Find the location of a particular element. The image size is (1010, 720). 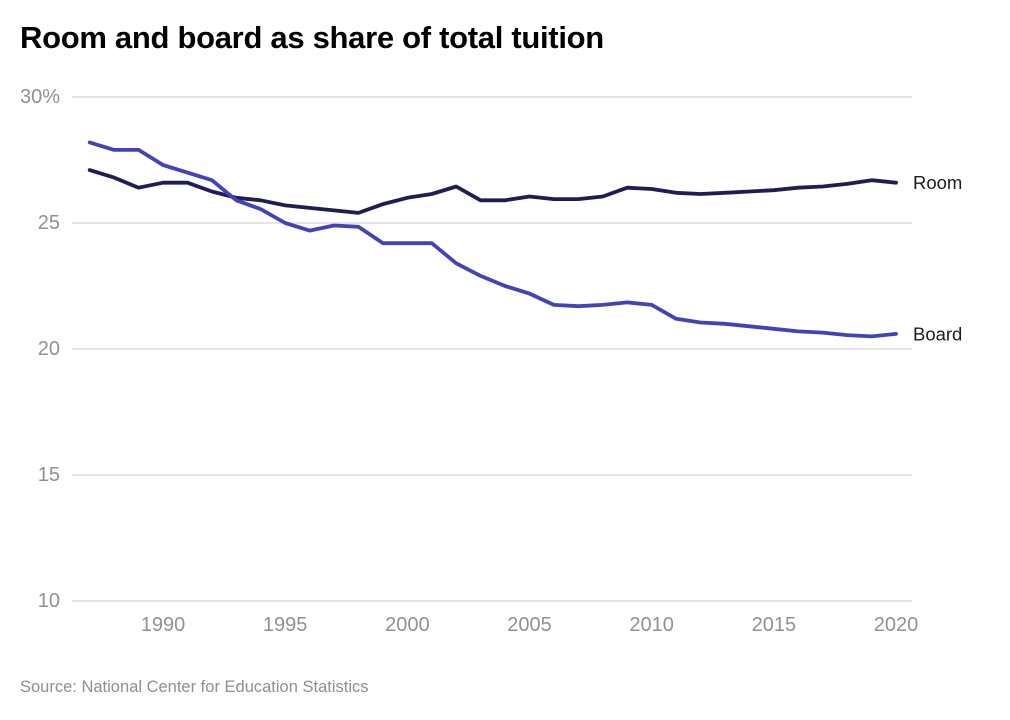

room-line is located at coordinates (492, 191).